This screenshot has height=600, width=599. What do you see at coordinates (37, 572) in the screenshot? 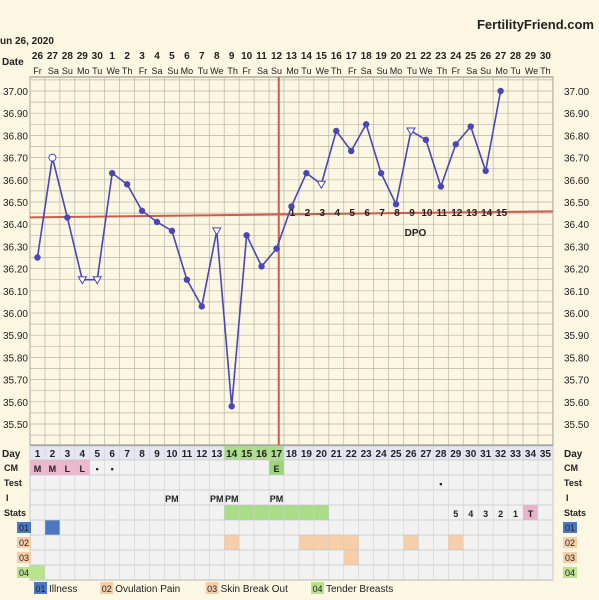
I see `symptom-cell-r04` at bounding box center [37, 572].